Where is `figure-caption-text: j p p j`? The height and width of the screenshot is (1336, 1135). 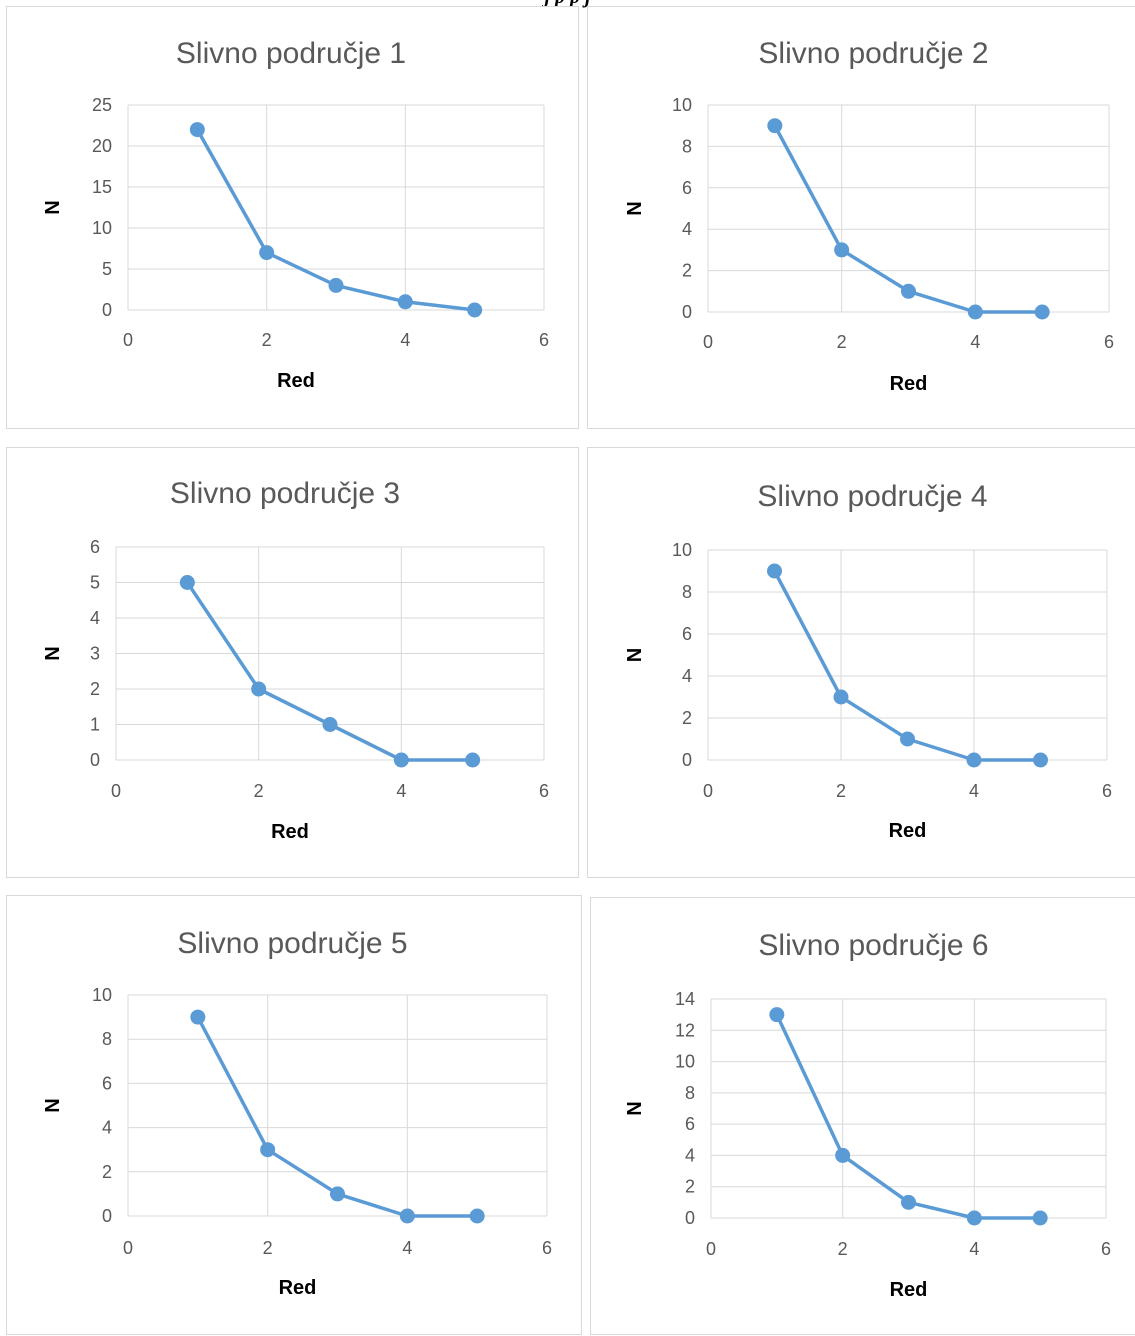
figure-caption-text: j p p j is located at coordinates (567, 4).